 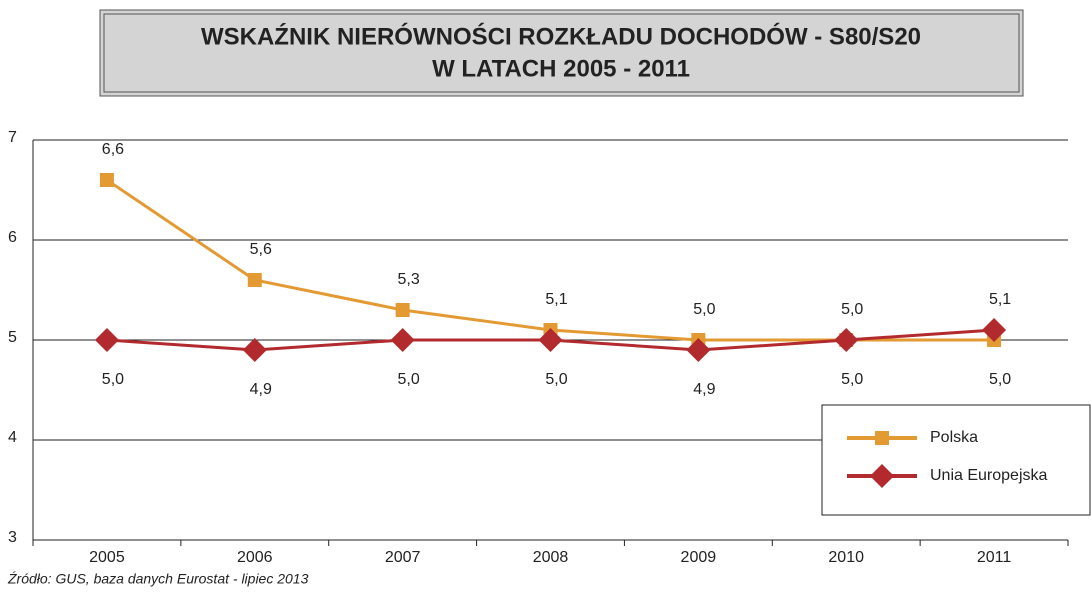 What do you see at coordinates (12, 237) in the screenshot?
I see `y-tick-label: 6` at bounding box center [12, 237].